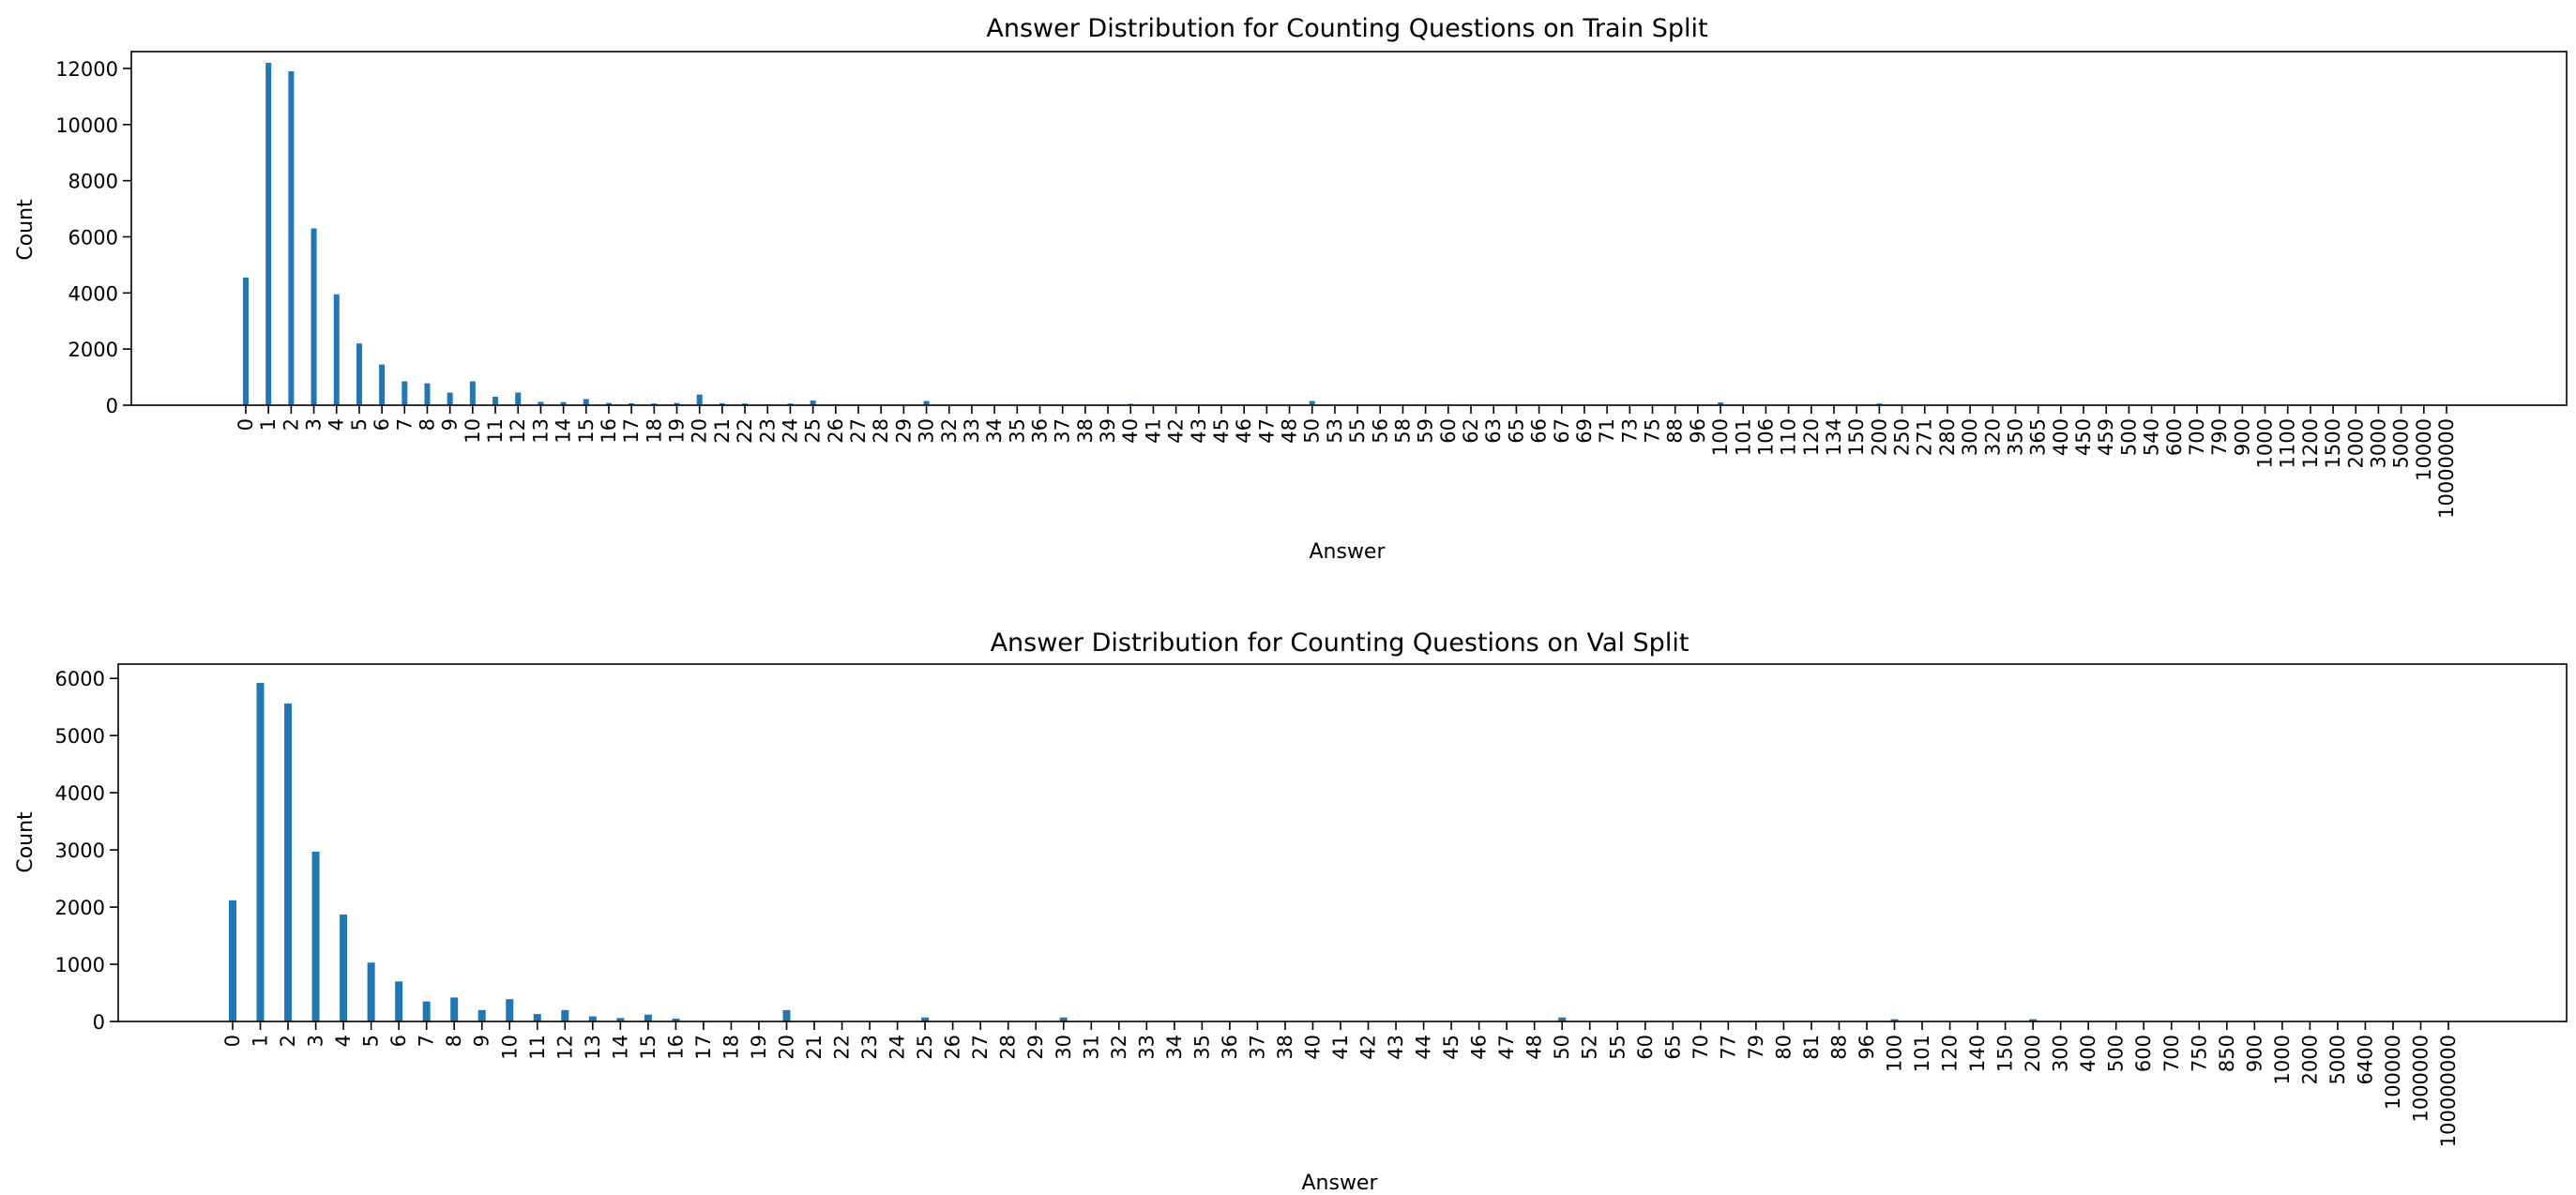 The height and width of the screenshot is (1195, 2576). I want to click on val-xtick-label: 140, so click(1977, 1053).